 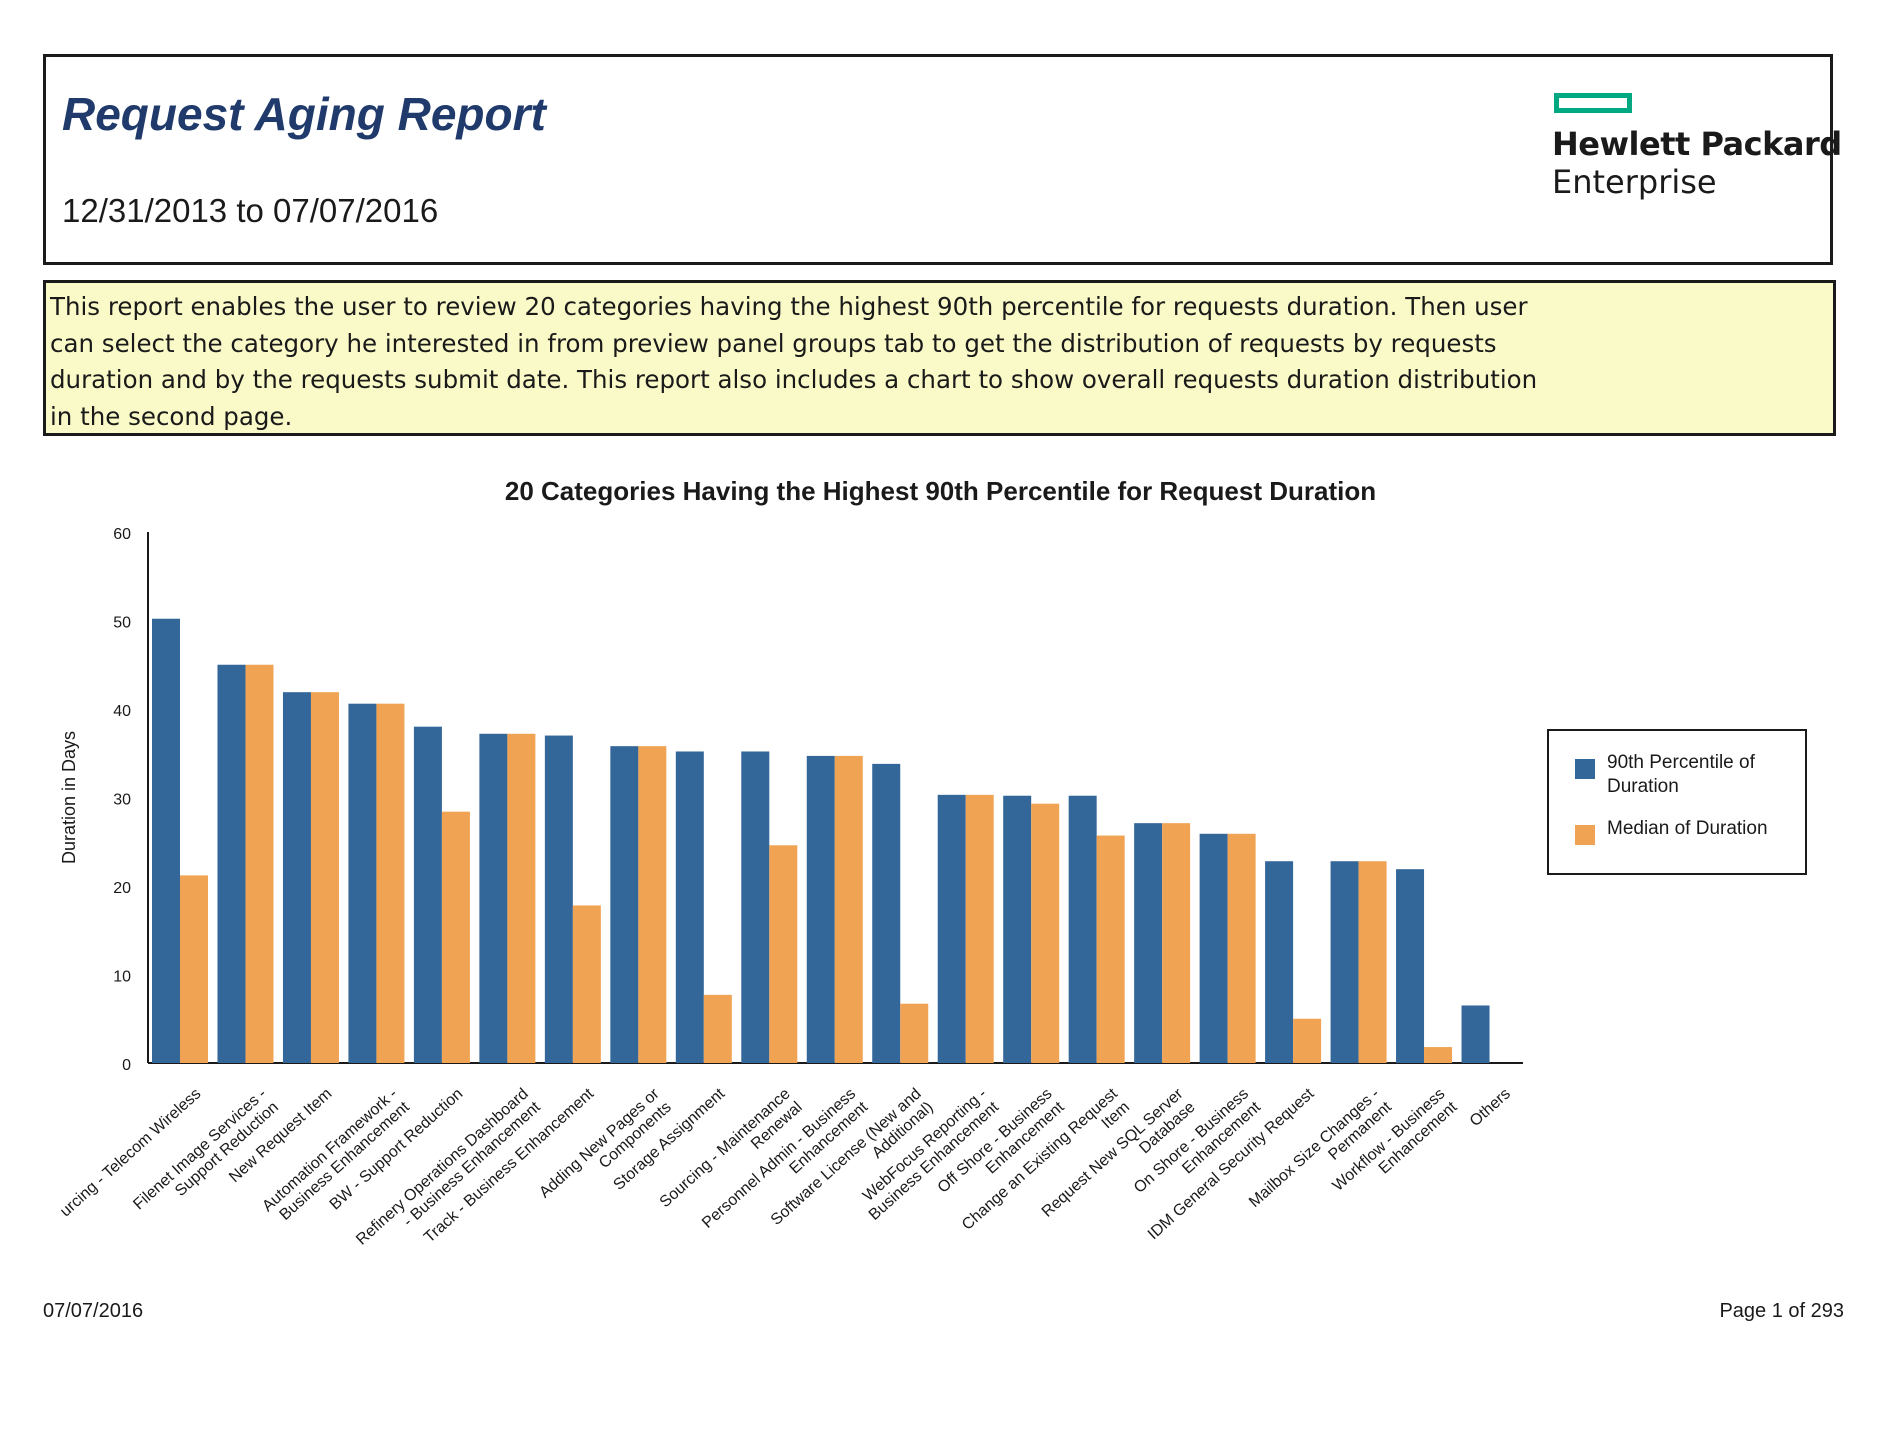 What do you see at coordinates (1687, 828) in the screenshot?
I see `legend-label-median: Median of Duration` at bounding box center [1687, 828].